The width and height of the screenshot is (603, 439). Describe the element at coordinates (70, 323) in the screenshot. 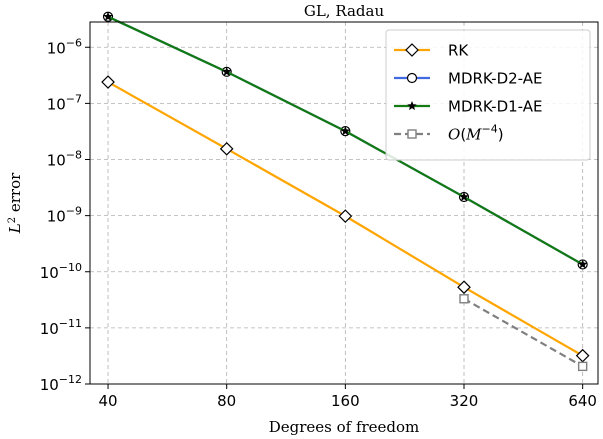

I see `y-tick-exponent: −11` at that location.